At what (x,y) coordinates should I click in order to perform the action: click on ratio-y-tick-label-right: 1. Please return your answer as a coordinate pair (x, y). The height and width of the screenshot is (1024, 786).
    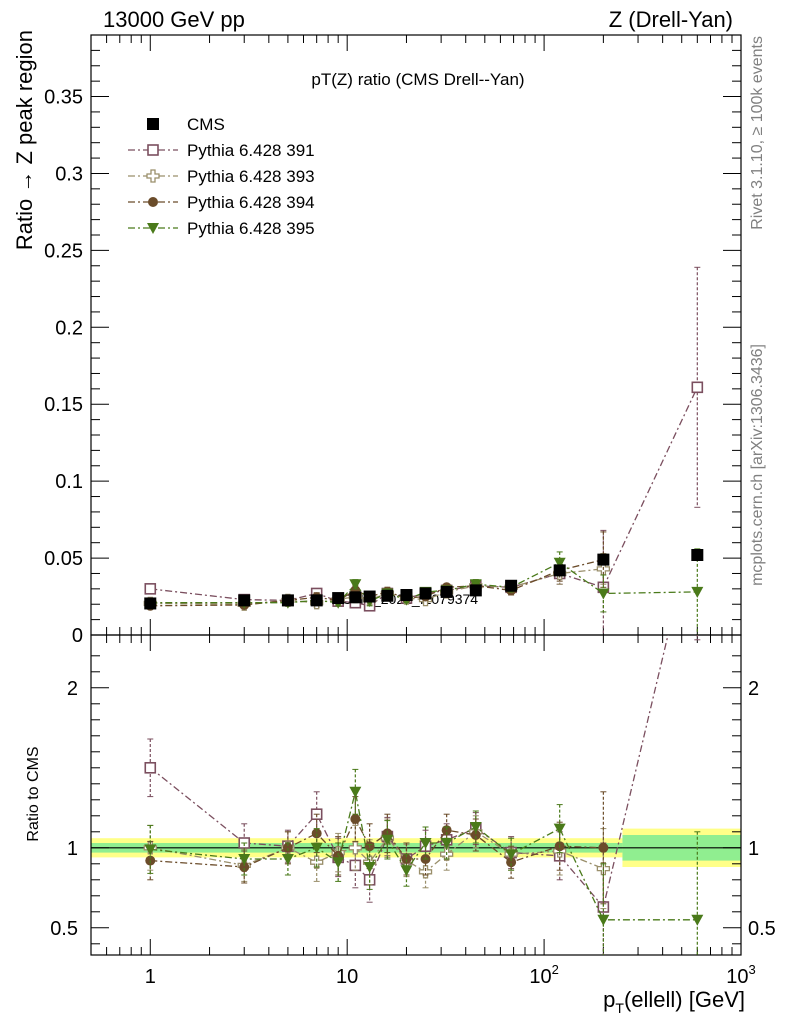
    Looking at the image, I should click on (753, 849).